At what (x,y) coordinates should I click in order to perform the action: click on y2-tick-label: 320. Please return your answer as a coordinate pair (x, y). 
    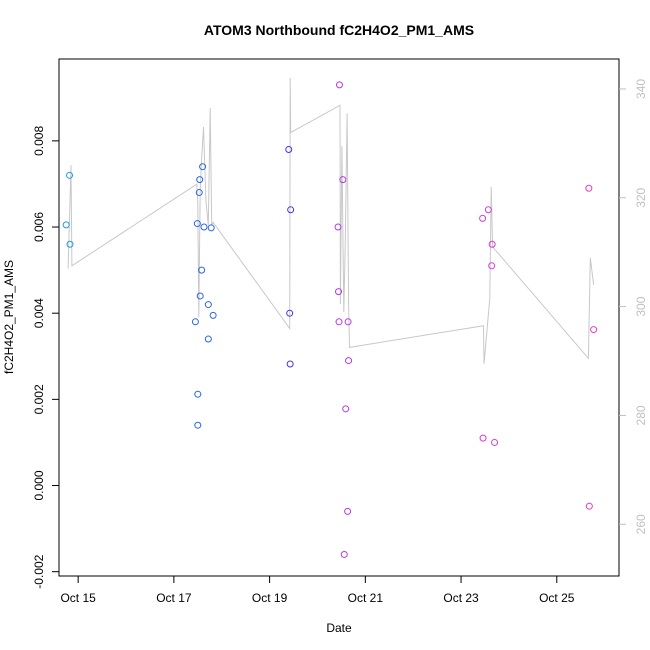
    Looking at the image, I should click on (641, 197).